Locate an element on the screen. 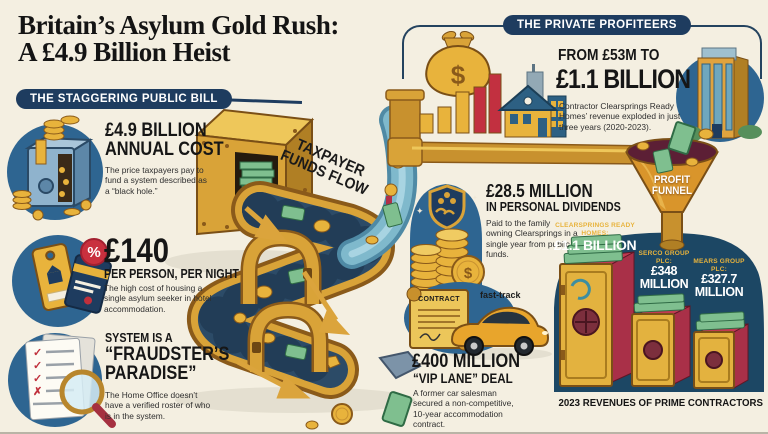 This screenshot has width=768, height=434. percent-glyph: % is located at coordinates (93, 252).